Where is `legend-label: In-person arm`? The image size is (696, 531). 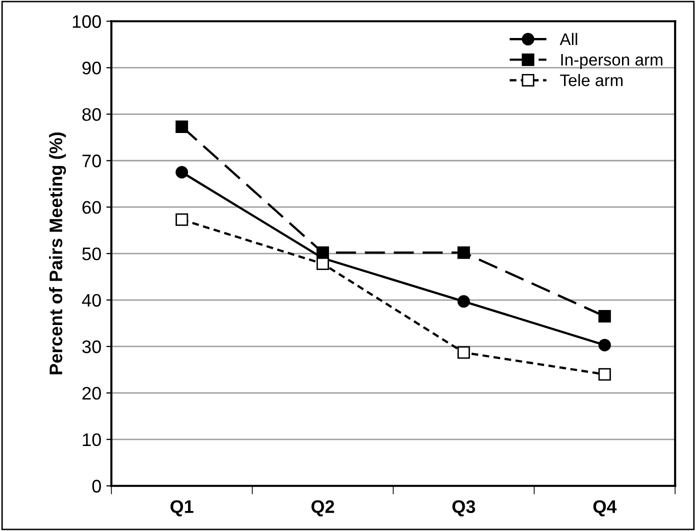 legend-label: In-person arm is located at coordinates (611, 61).